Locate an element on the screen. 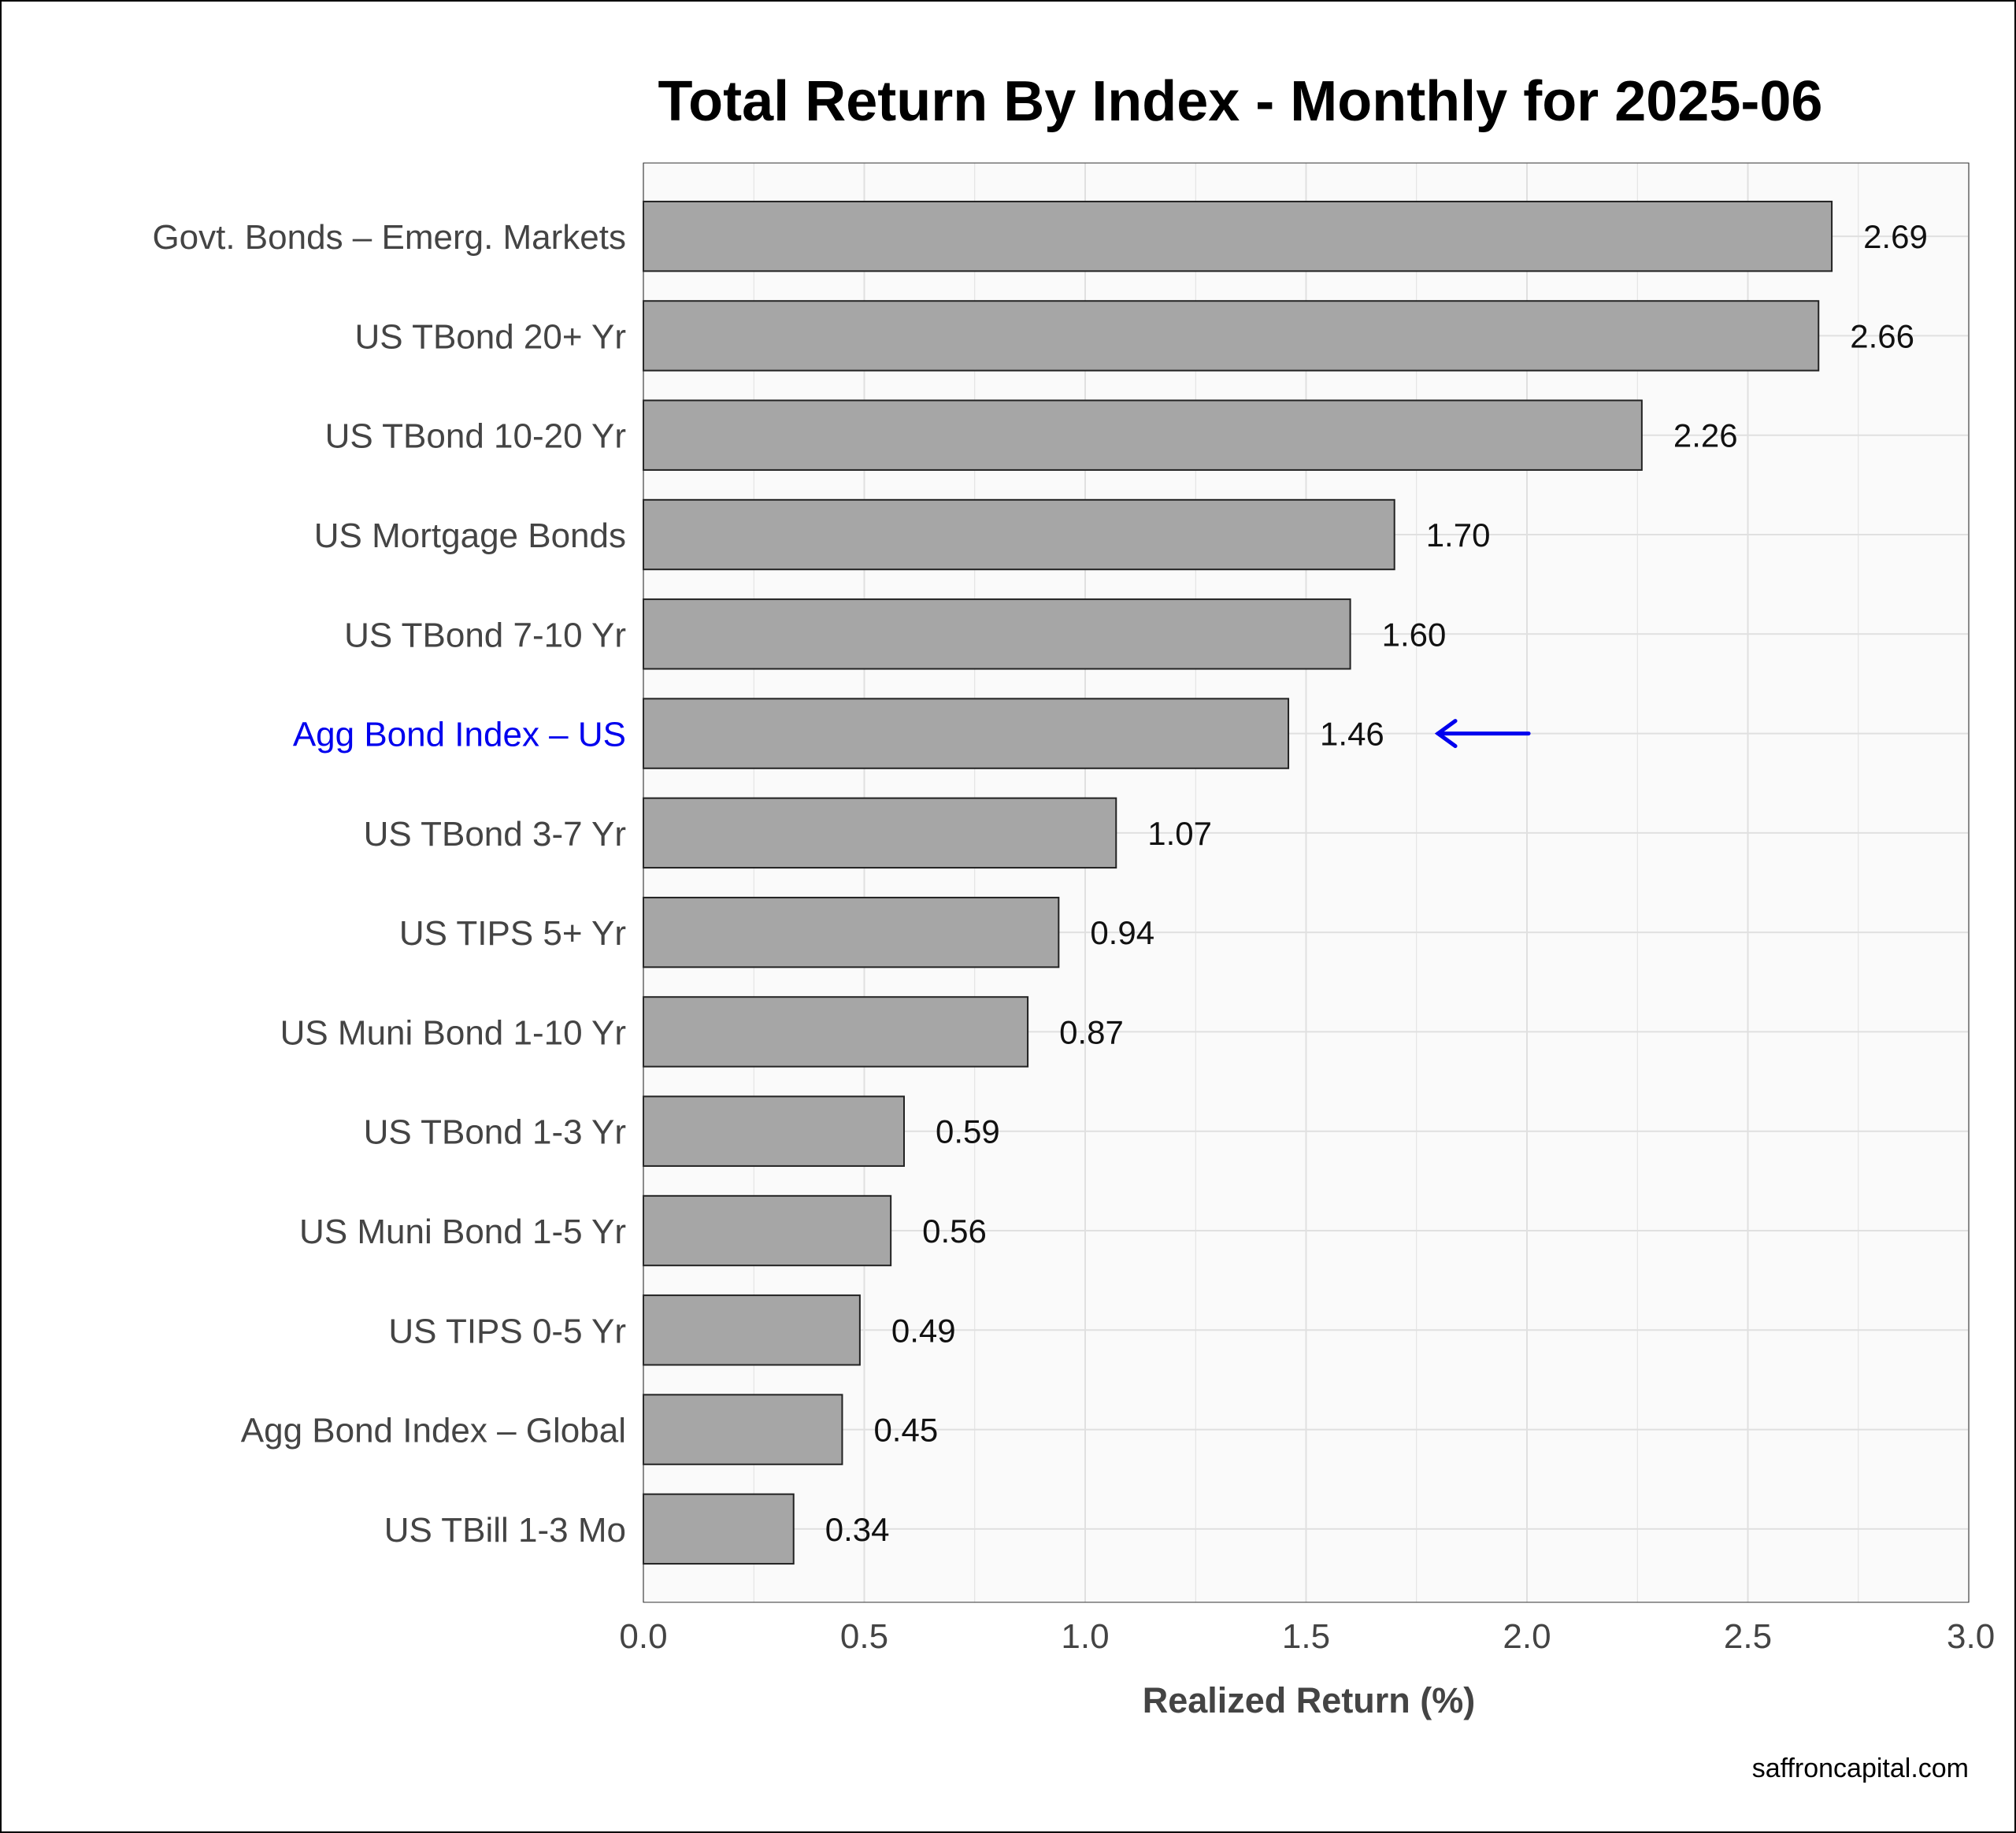 Image resolution: width=2016 pixels, height=1833 pixels. bar-value-label: 0.94 is located at coordinates (1122, 932).